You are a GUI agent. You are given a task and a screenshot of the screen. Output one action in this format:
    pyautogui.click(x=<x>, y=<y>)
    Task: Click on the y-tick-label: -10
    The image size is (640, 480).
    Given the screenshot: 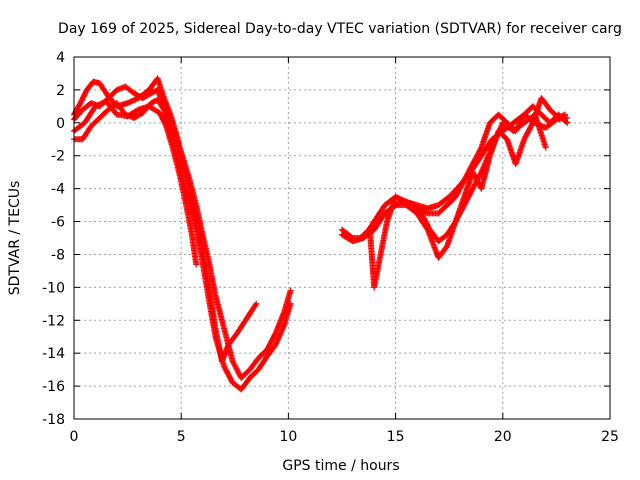 What is the action you would take?
    pyautogui.click(x=53, y=288)
    